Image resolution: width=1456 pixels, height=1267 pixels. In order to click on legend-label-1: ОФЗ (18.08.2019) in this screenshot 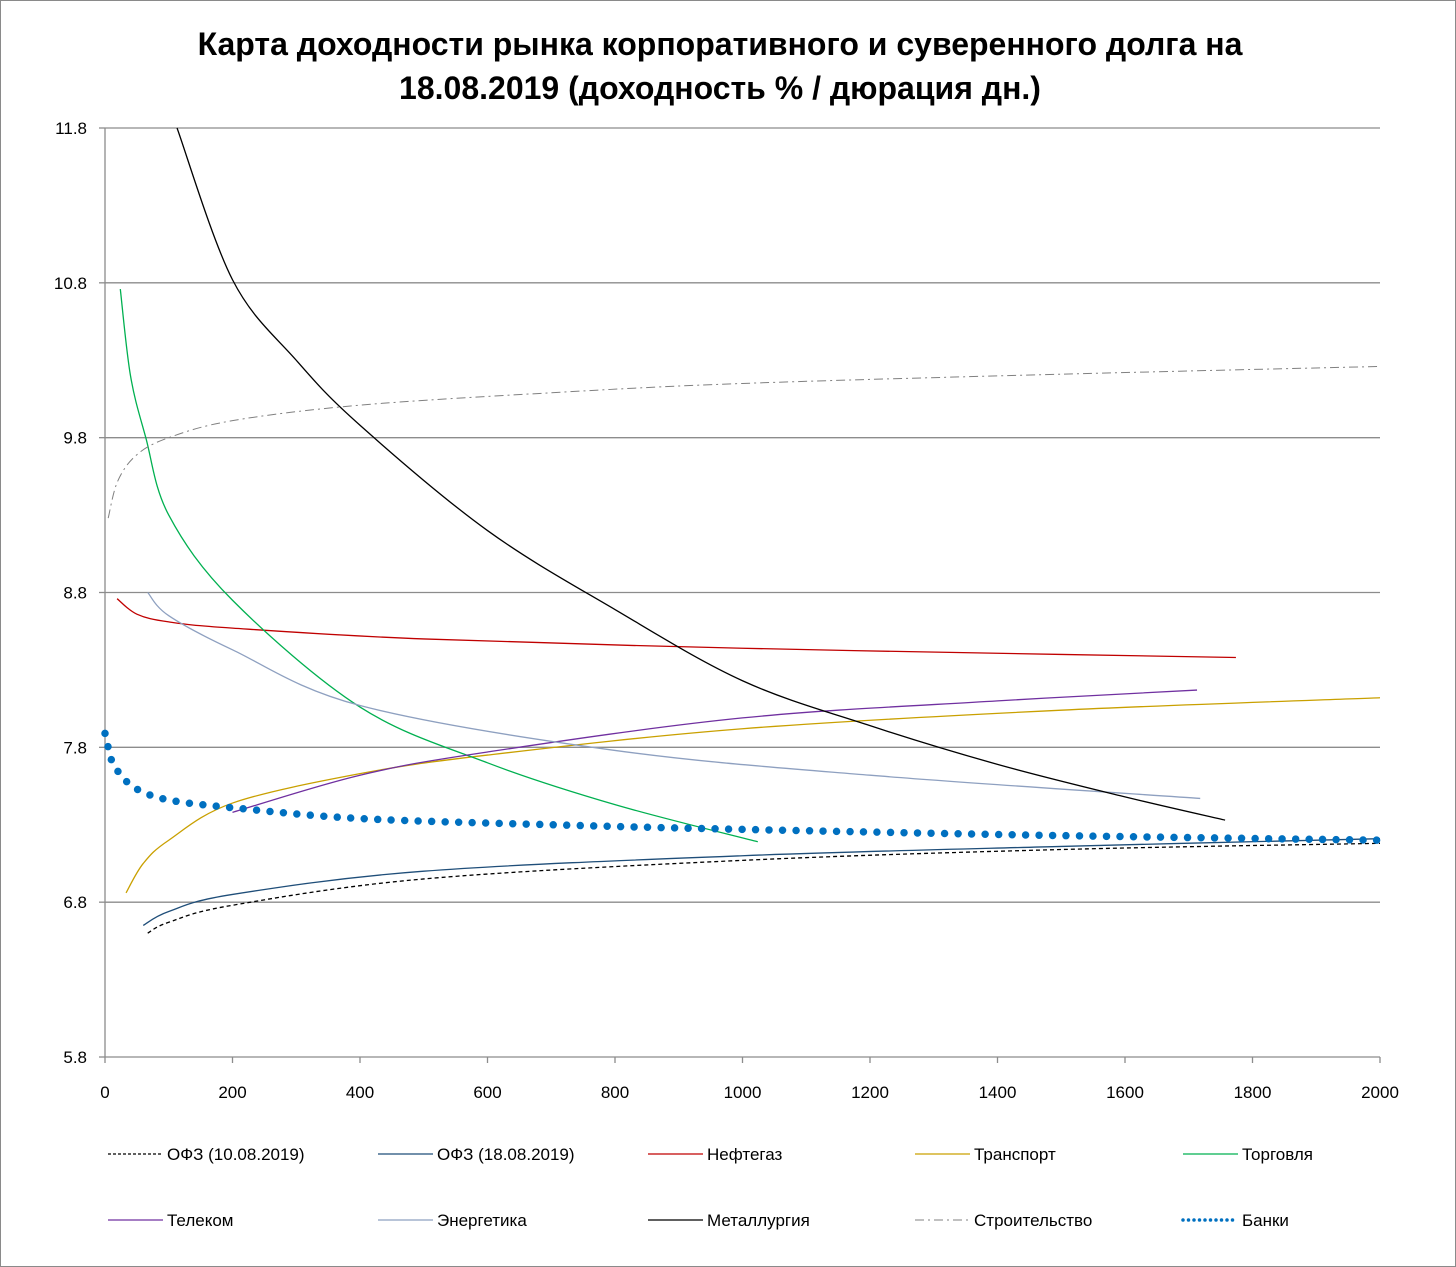, I will do `click(506, 1154)`.